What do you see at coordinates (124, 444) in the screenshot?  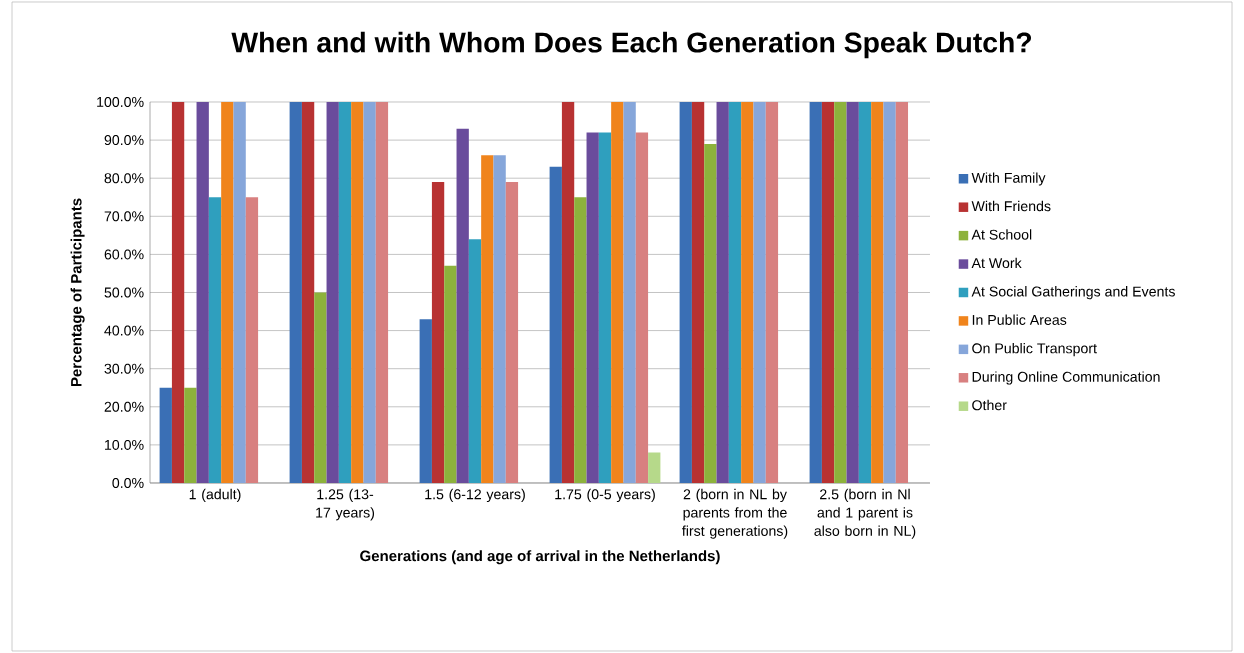 I see `y-tick-label: 10.0%` at bounding box center [124, 444].